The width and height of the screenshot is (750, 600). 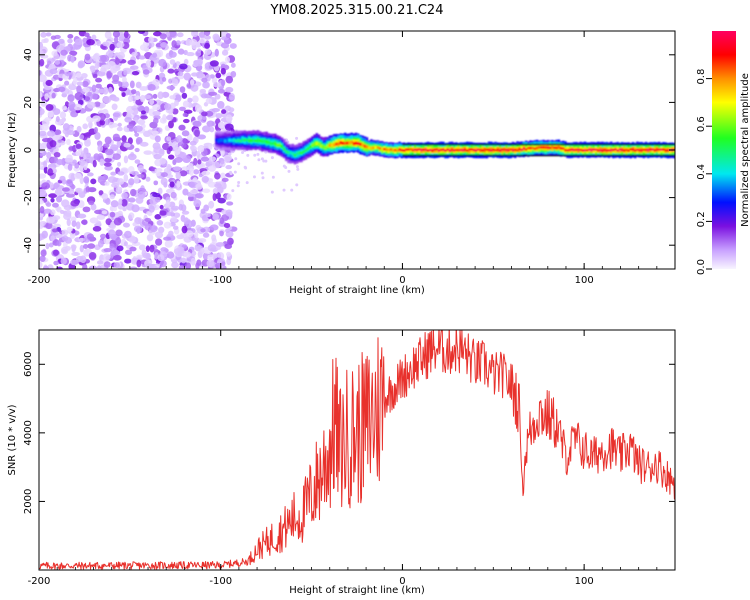 I want to click on colorbar-label: Normalized spectral amplitude, so click(x=745, y=150).